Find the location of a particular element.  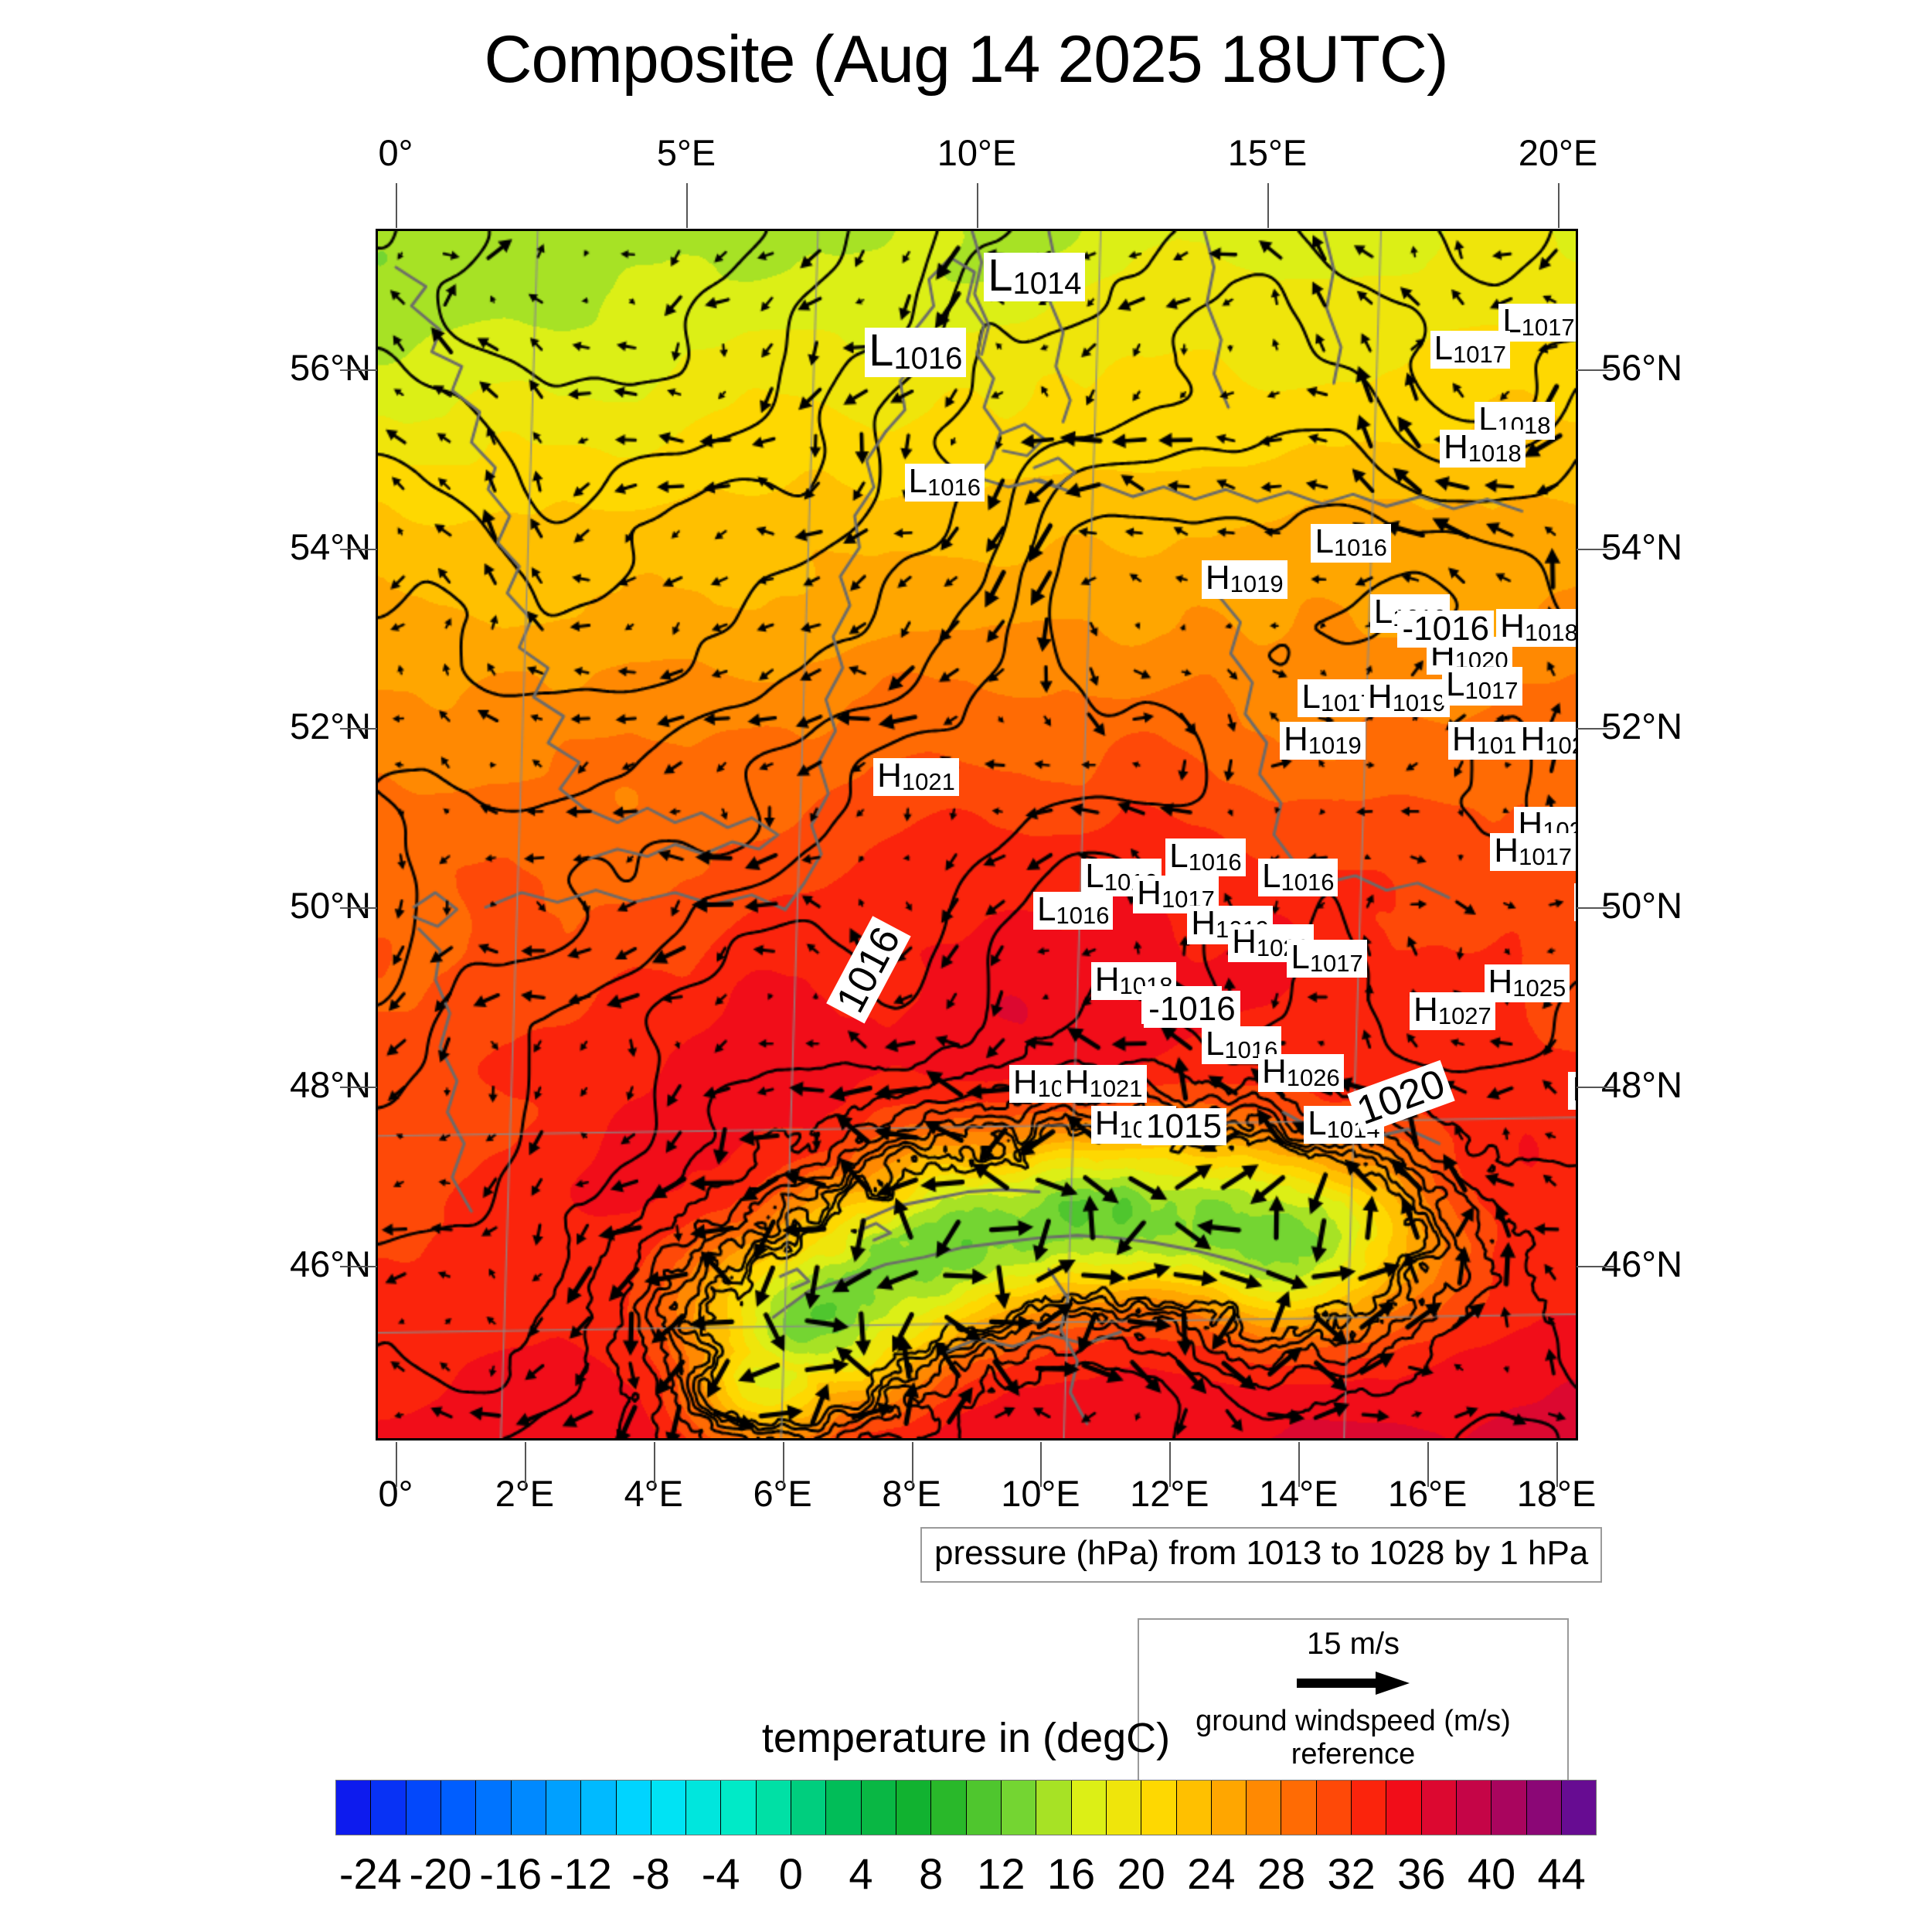

axis-tick-label: 4°E is located at coordinates (653, 1494).